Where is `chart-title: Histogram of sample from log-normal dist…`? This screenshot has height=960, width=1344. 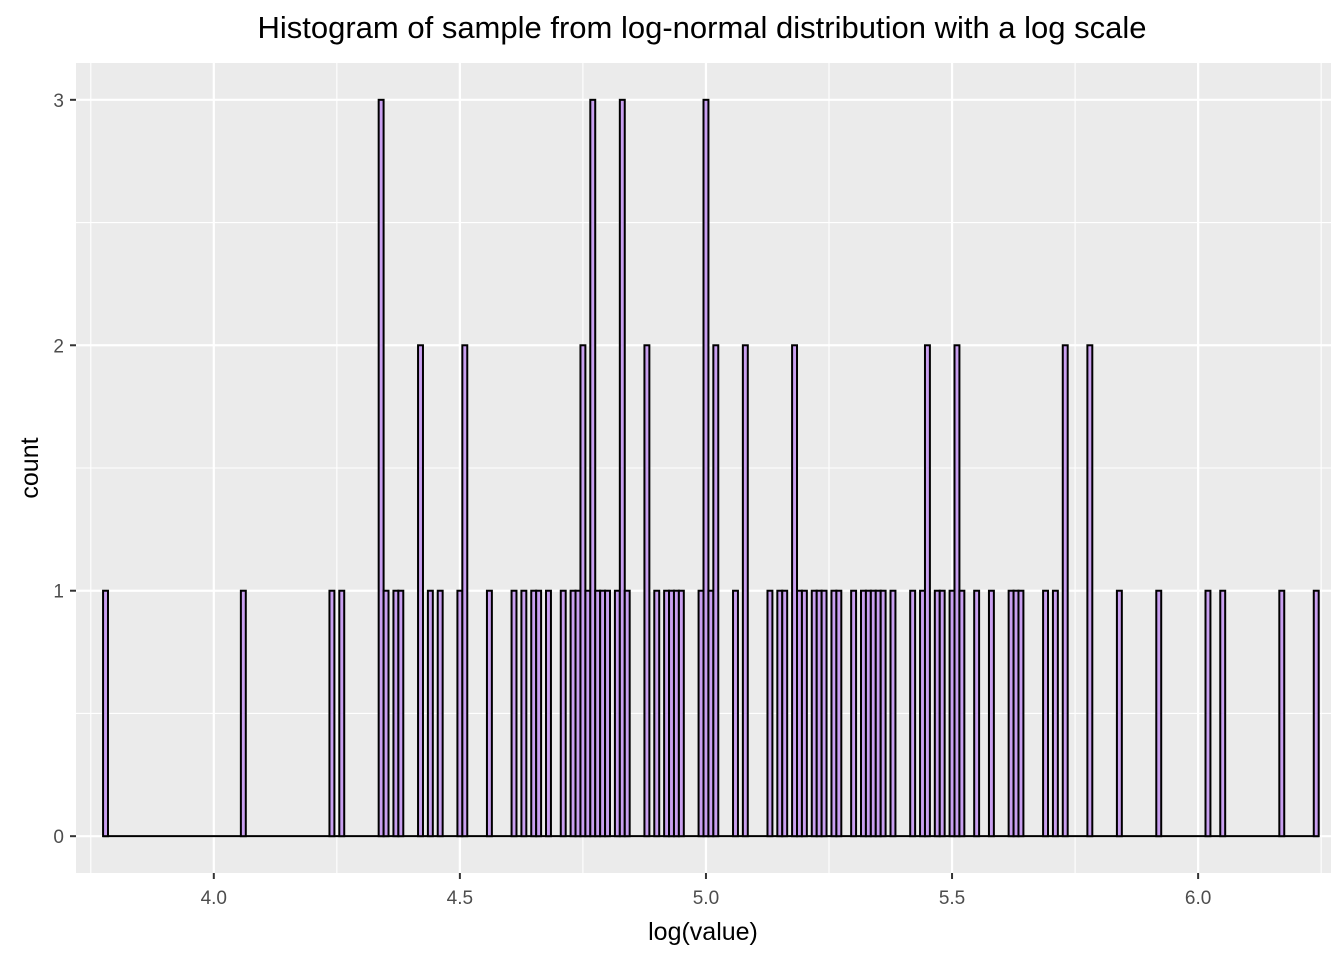 chart-title: Histogram of sample from log-normal dist… is located at coordinates (702, 27).